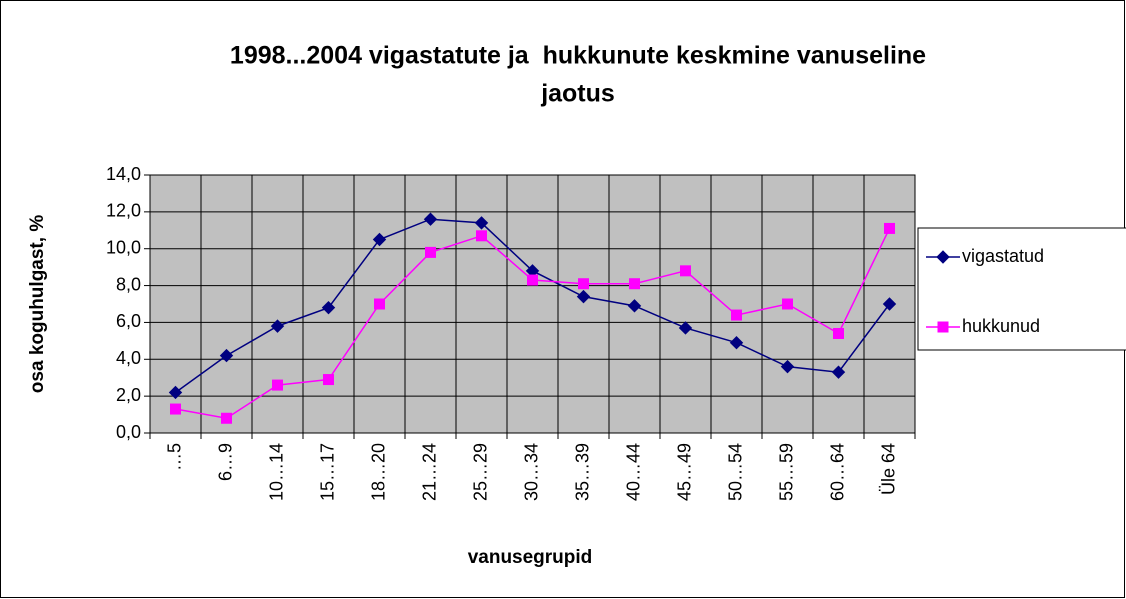  I want to click on x-tick-label: Üle 64, so click(888, 469).